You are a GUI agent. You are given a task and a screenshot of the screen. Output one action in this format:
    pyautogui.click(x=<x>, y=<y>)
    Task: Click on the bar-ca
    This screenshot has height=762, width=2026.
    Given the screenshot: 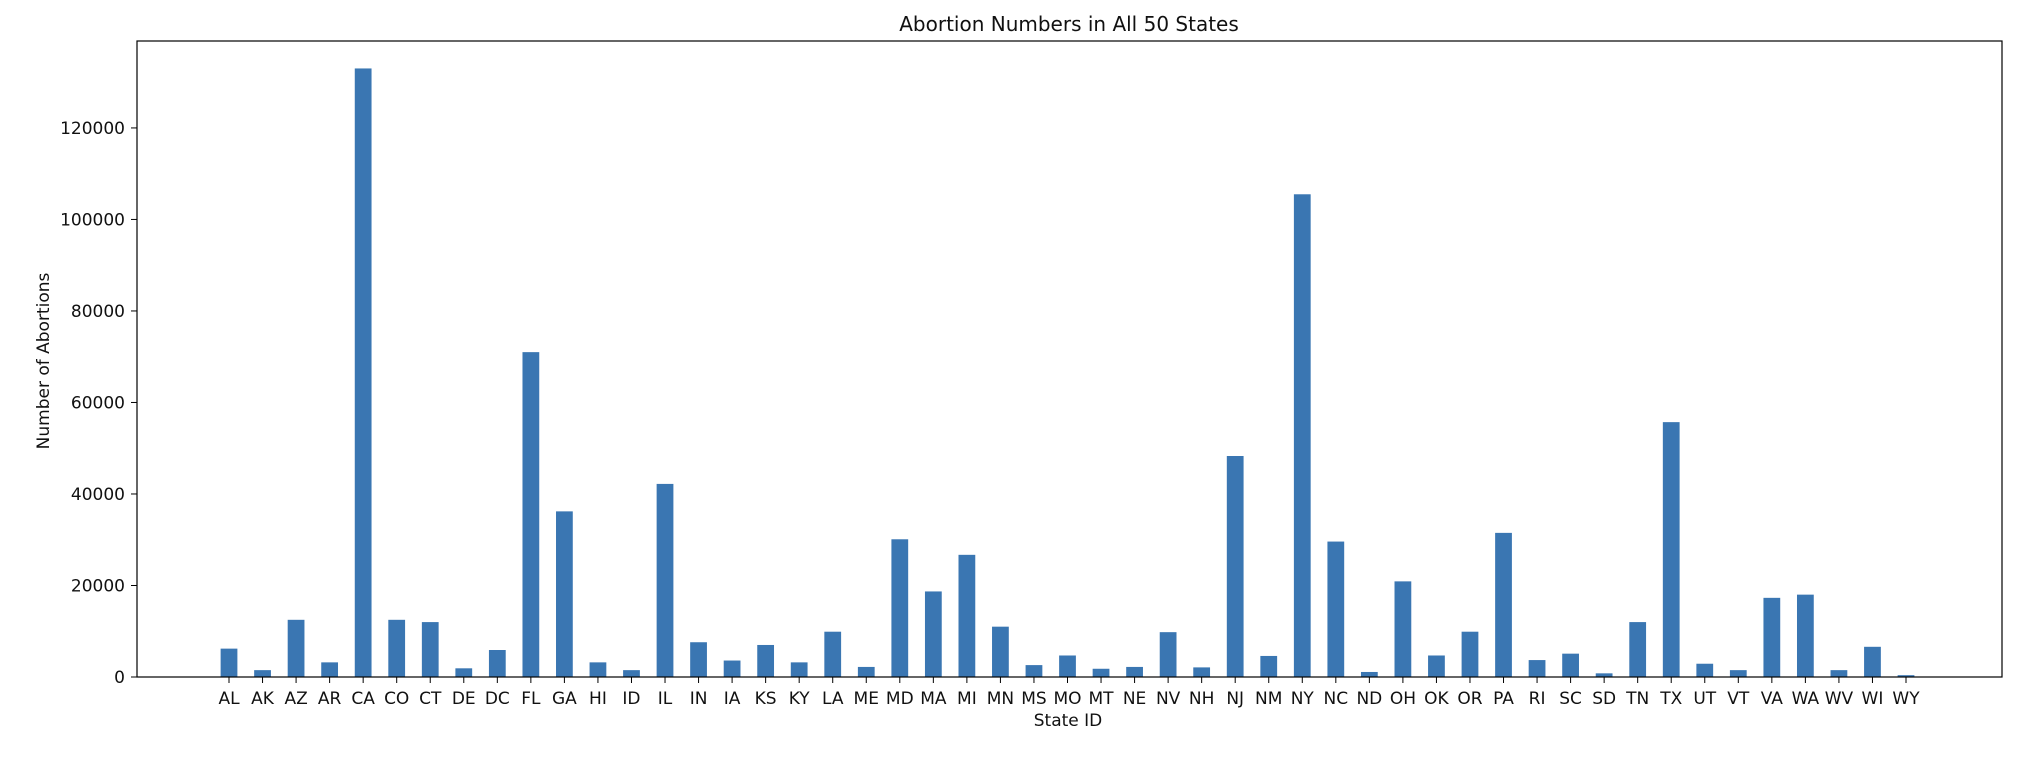 What is the action you would take?
    pyautogui.click(x=363, y=372)
    